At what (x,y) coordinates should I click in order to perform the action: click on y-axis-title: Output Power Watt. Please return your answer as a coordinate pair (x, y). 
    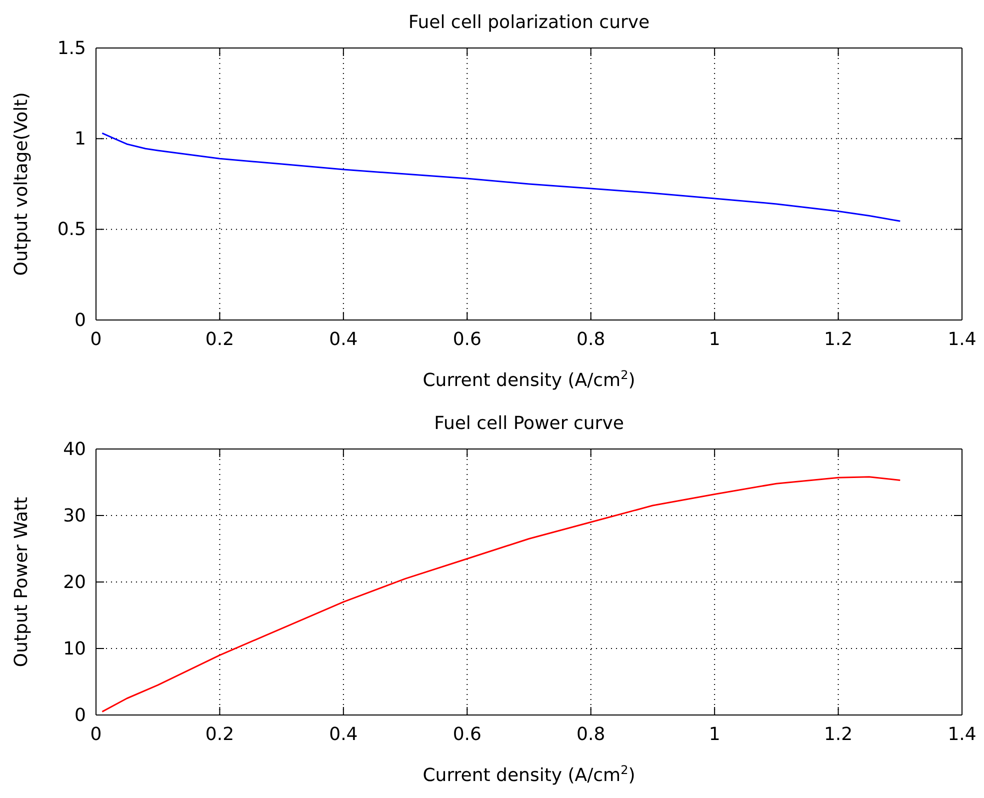
    Looking at the image, I should click on (21, 582).